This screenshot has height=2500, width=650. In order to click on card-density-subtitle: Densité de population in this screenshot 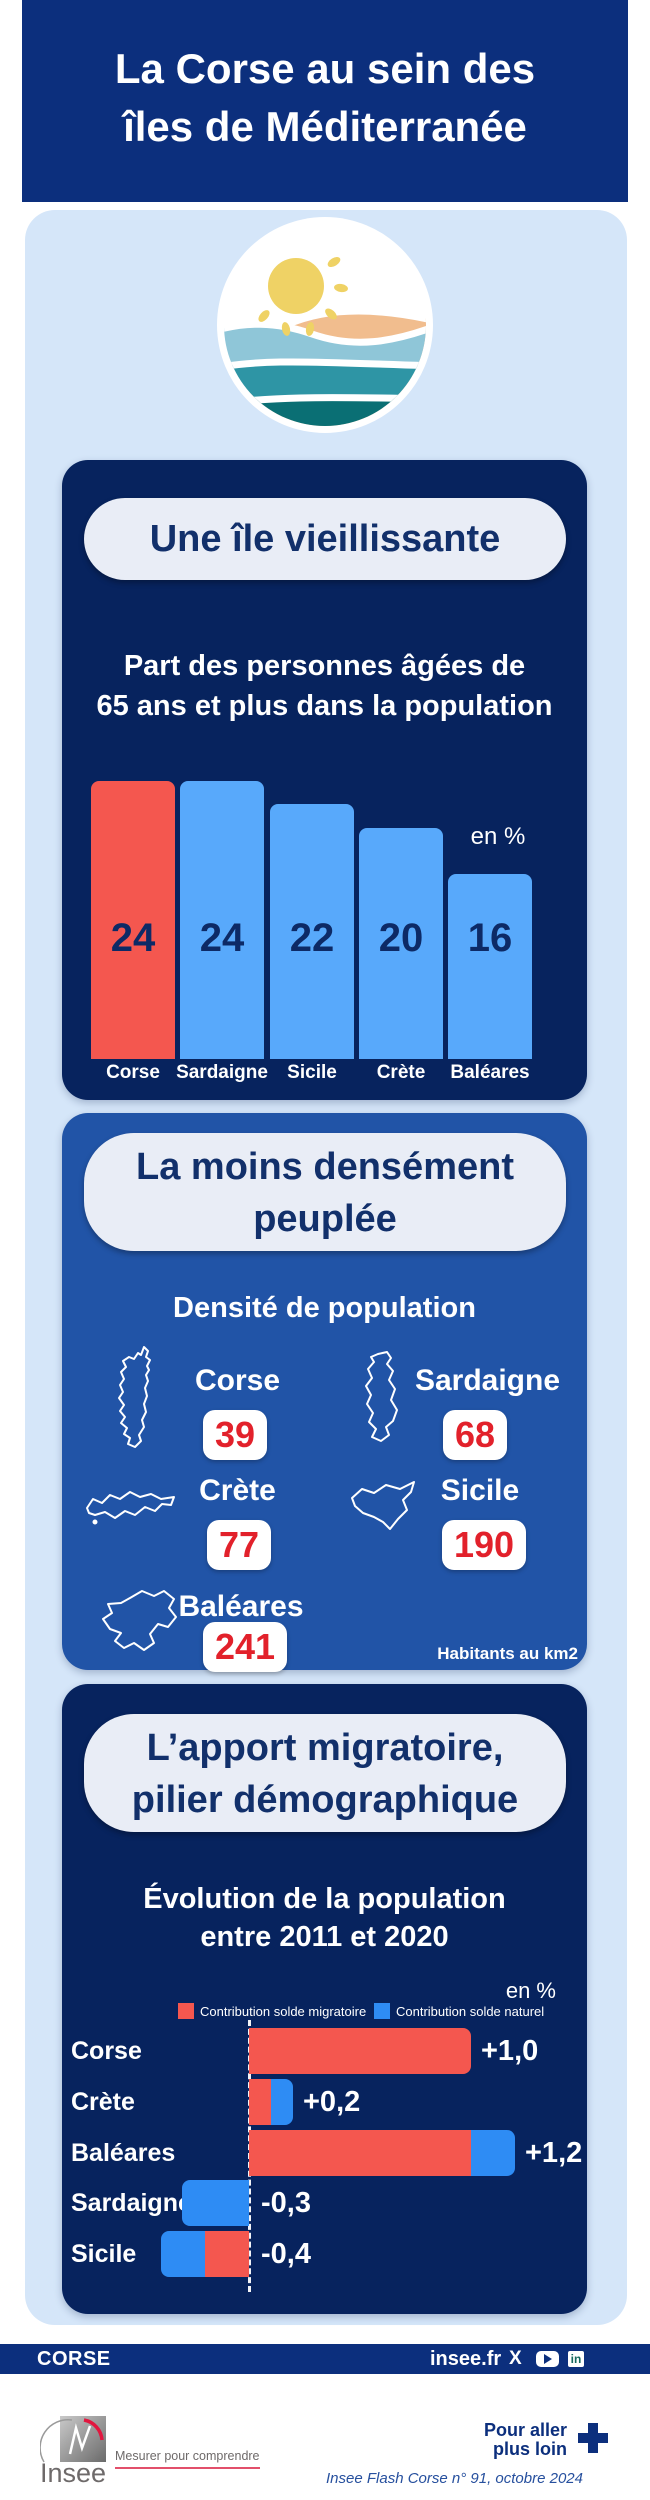, I will do `click(324, 1308)`.